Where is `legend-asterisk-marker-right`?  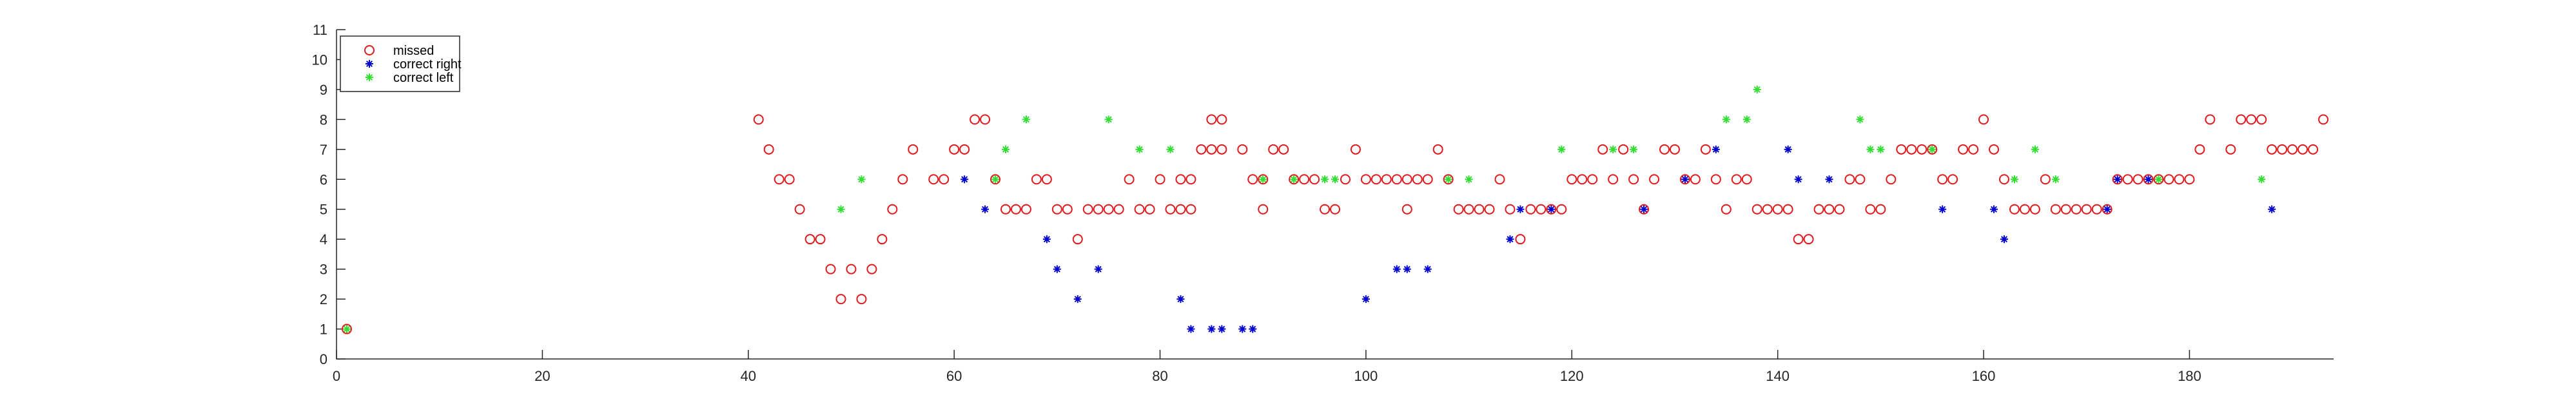 legend-asterisk-marker-right is located at coordinates (370, 64).